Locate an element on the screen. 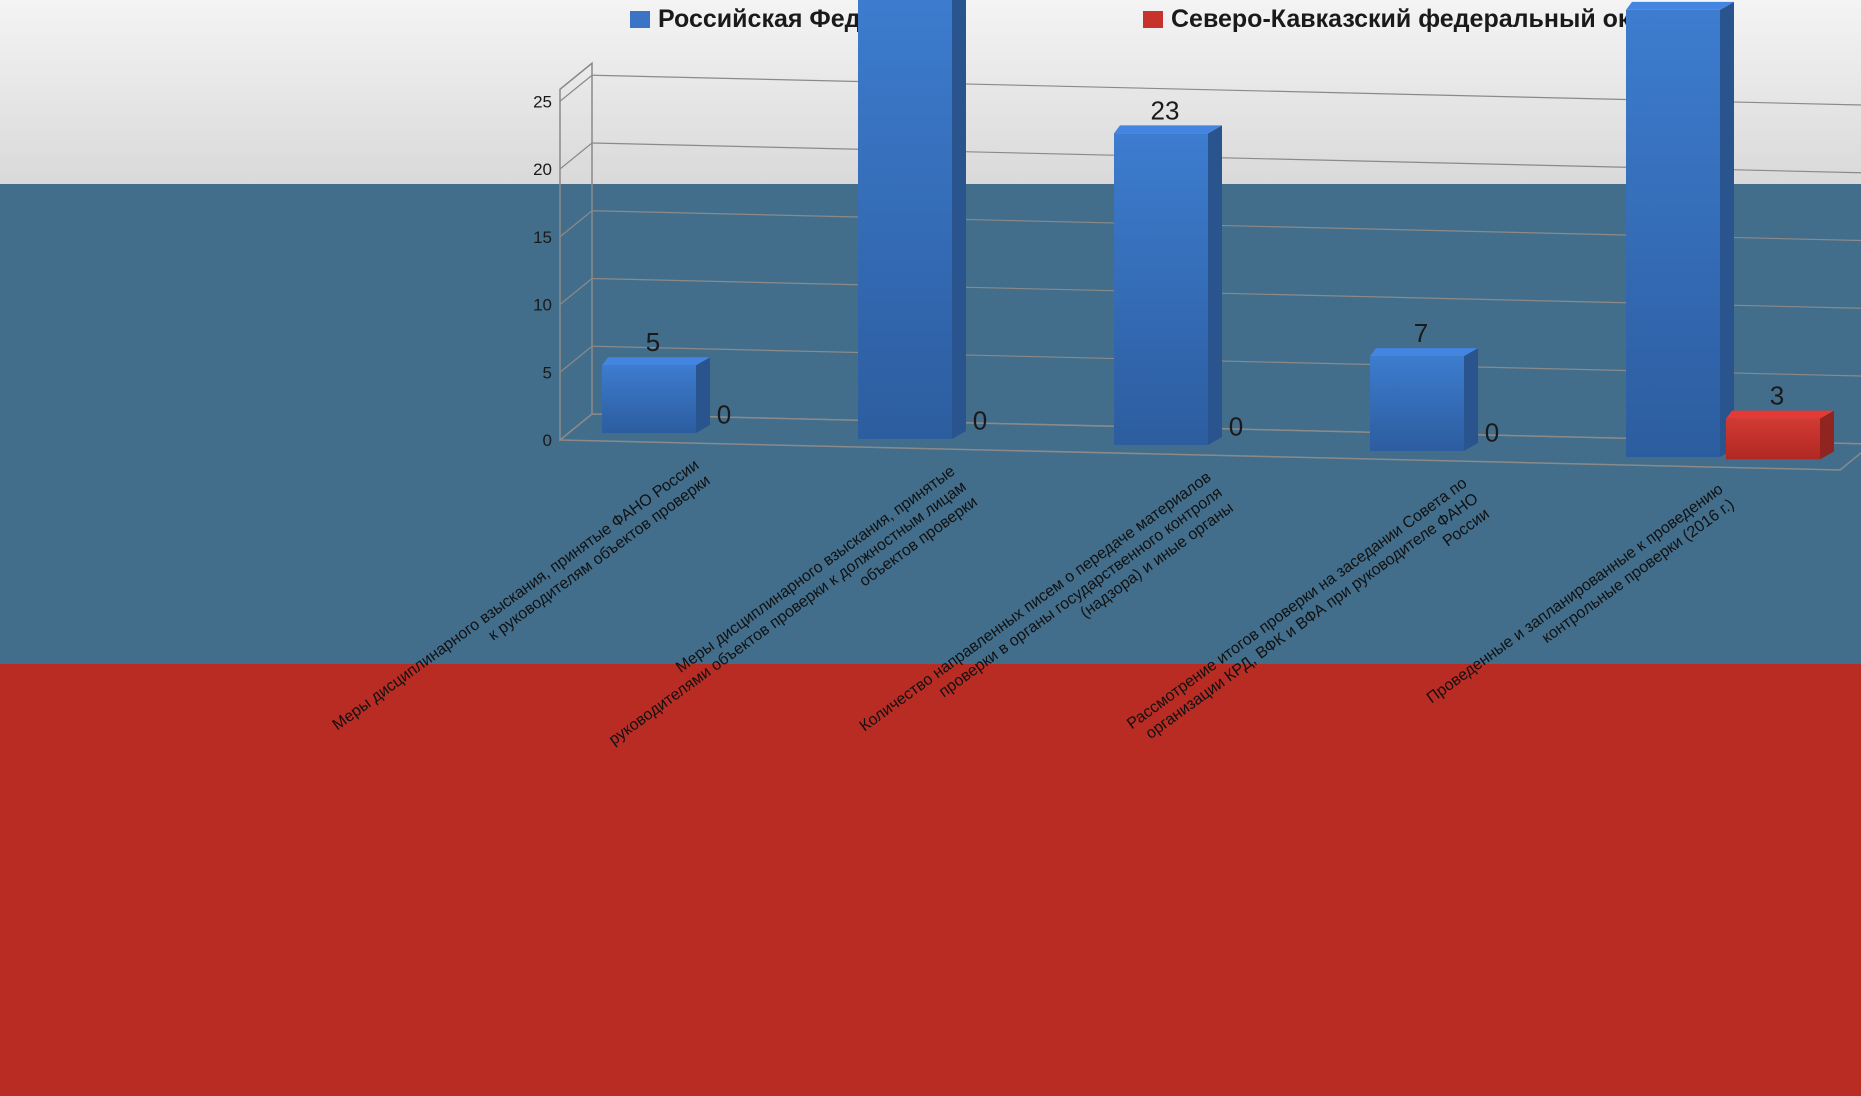 The width and height of the screenshot is (1861, 1096). data-label: 3 is located at coordinates (1777, 396).